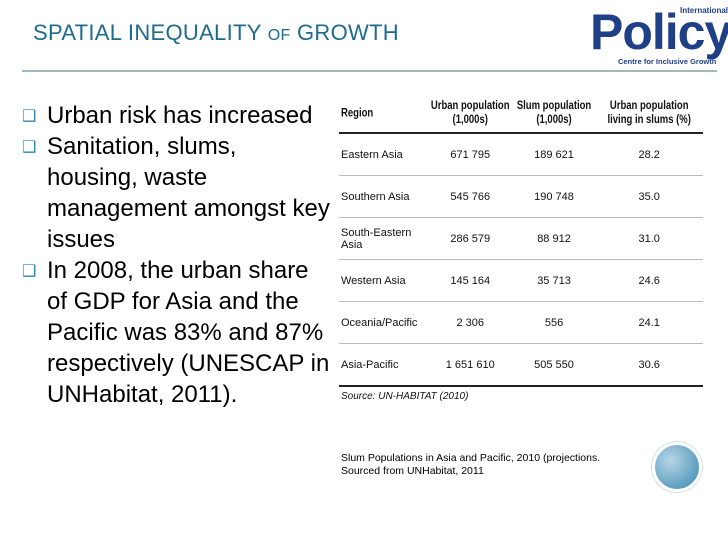  Describe the element at coordinates (649, 238) in the screenshot. I see `table-cell: 31.0` at that location.